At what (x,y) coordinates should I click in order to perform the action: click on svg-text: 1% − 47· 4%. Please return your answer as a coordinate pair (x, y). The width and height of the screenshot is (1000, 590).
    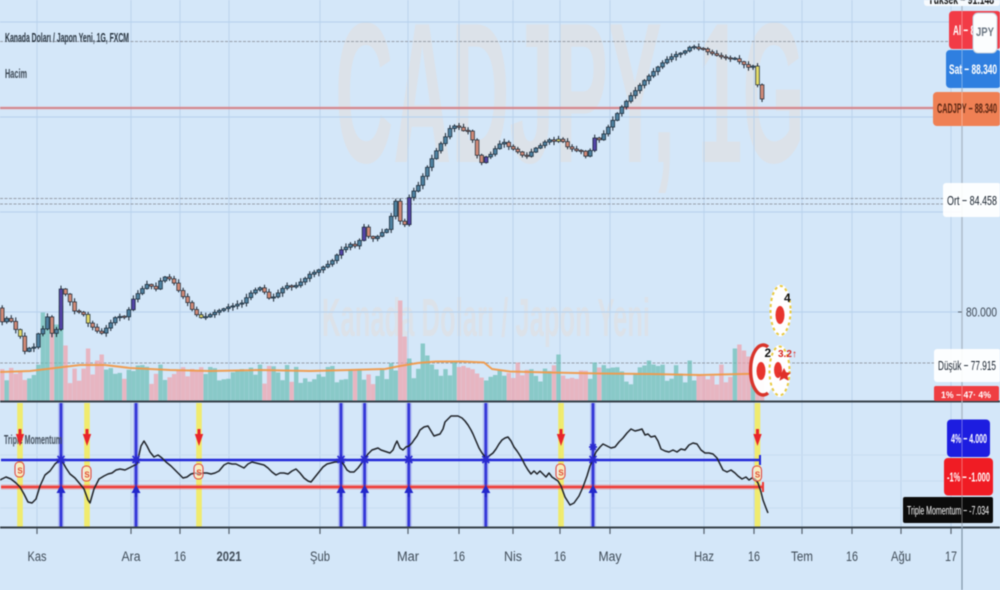
    Looking at the image, I should click on (966, 395).